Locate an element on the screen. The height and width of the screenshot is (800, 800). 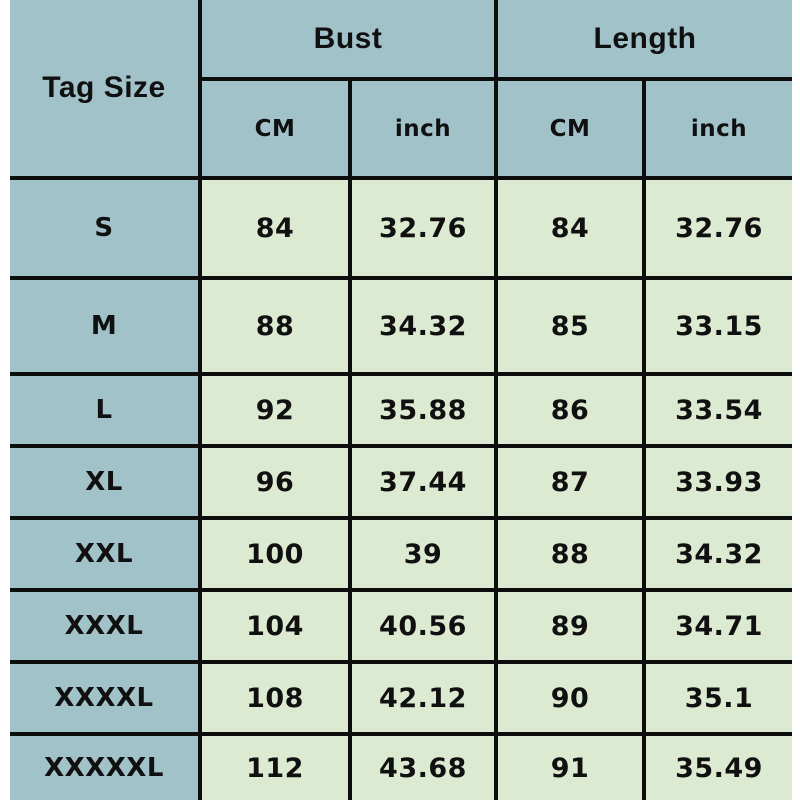
bust-inch-cell: 40.56 is located at coordinates (423, 626).